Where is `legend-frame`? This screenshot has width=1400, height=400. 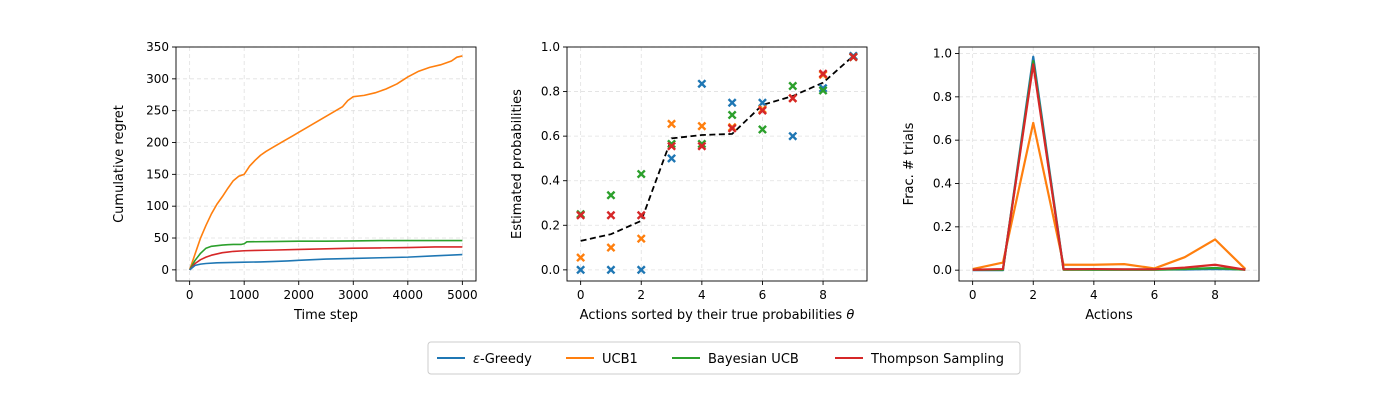 legend-frame is located at coordinates (724, 358).